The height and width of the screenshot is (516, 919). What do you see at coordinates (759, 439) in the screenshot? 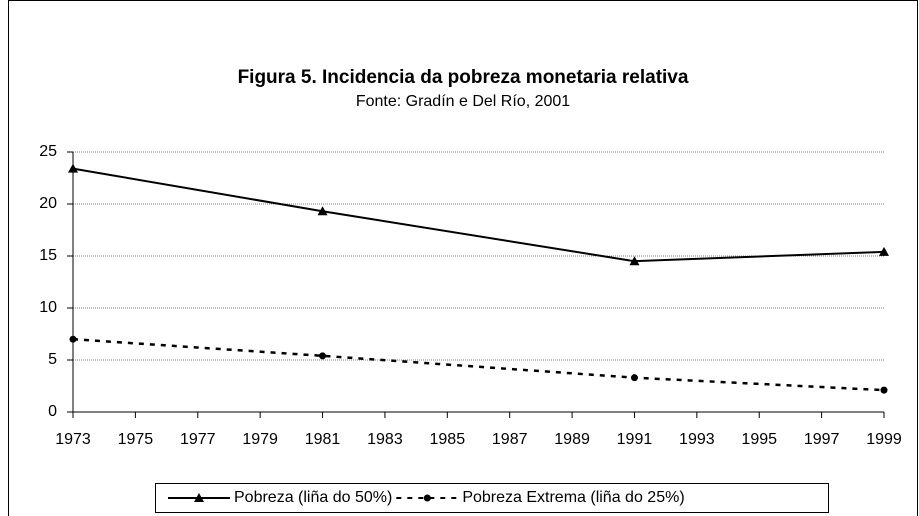
I see `x-tick-label: 1995` at bounding box center [759, 439].